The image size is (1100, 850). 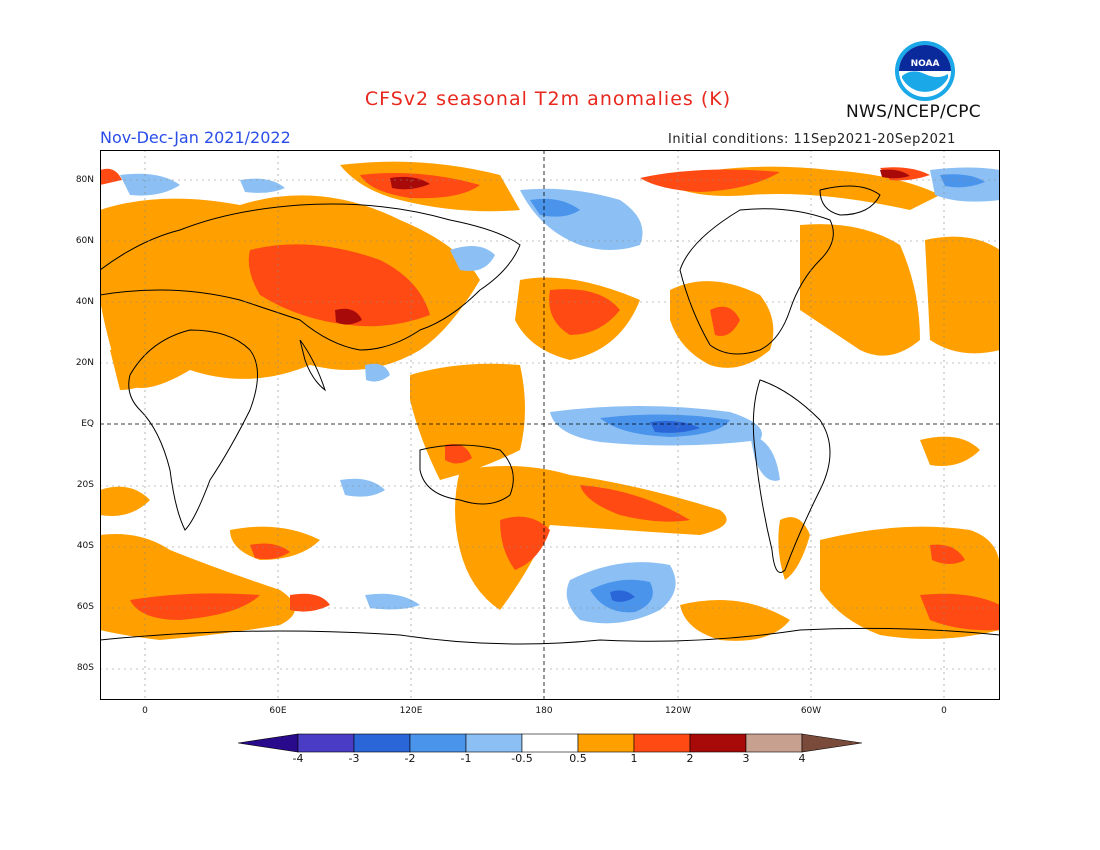 I want to click on lat-label-eq: EQ, so click(x=87, y=424).